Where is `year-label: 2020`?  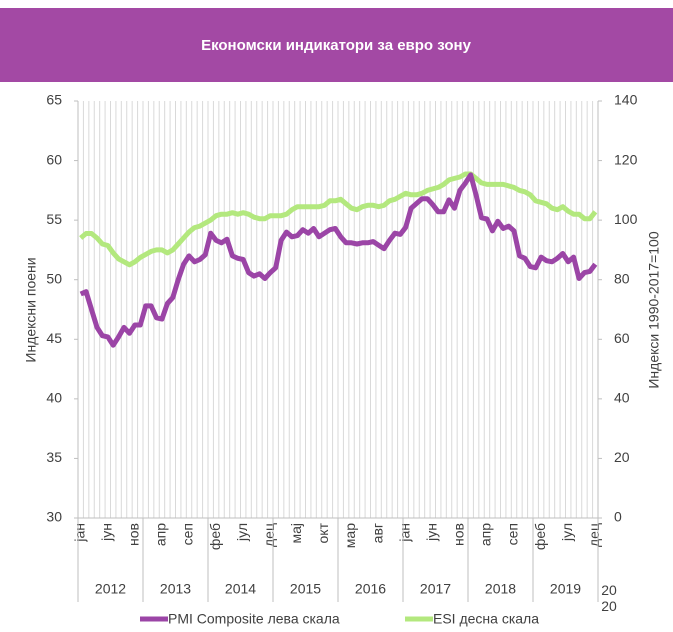 year-label: 2020 is located at coordinates (609, 598).